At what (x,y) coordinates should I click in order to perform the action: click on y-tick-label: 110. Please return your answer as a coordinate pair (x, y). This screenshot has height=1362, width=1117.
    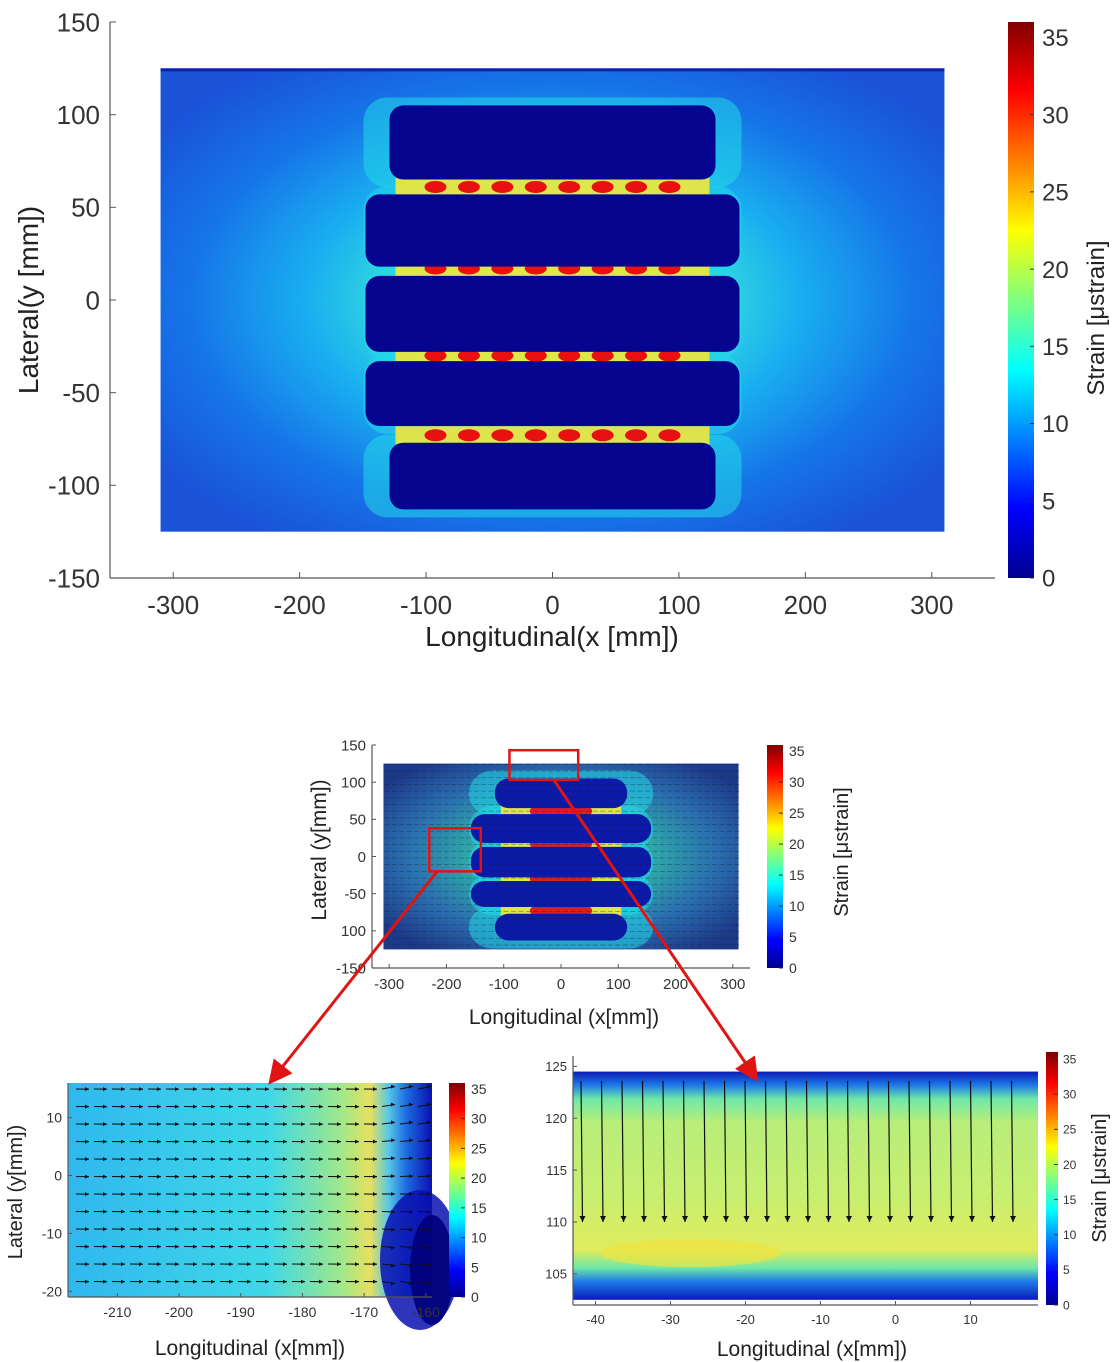
    Looking at the image, I should click on (556, 1222).